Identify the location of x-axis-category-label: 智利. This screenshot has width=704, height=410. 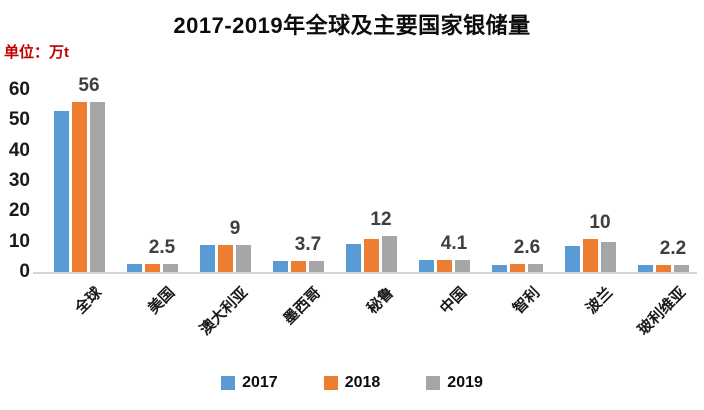
(526, 301).